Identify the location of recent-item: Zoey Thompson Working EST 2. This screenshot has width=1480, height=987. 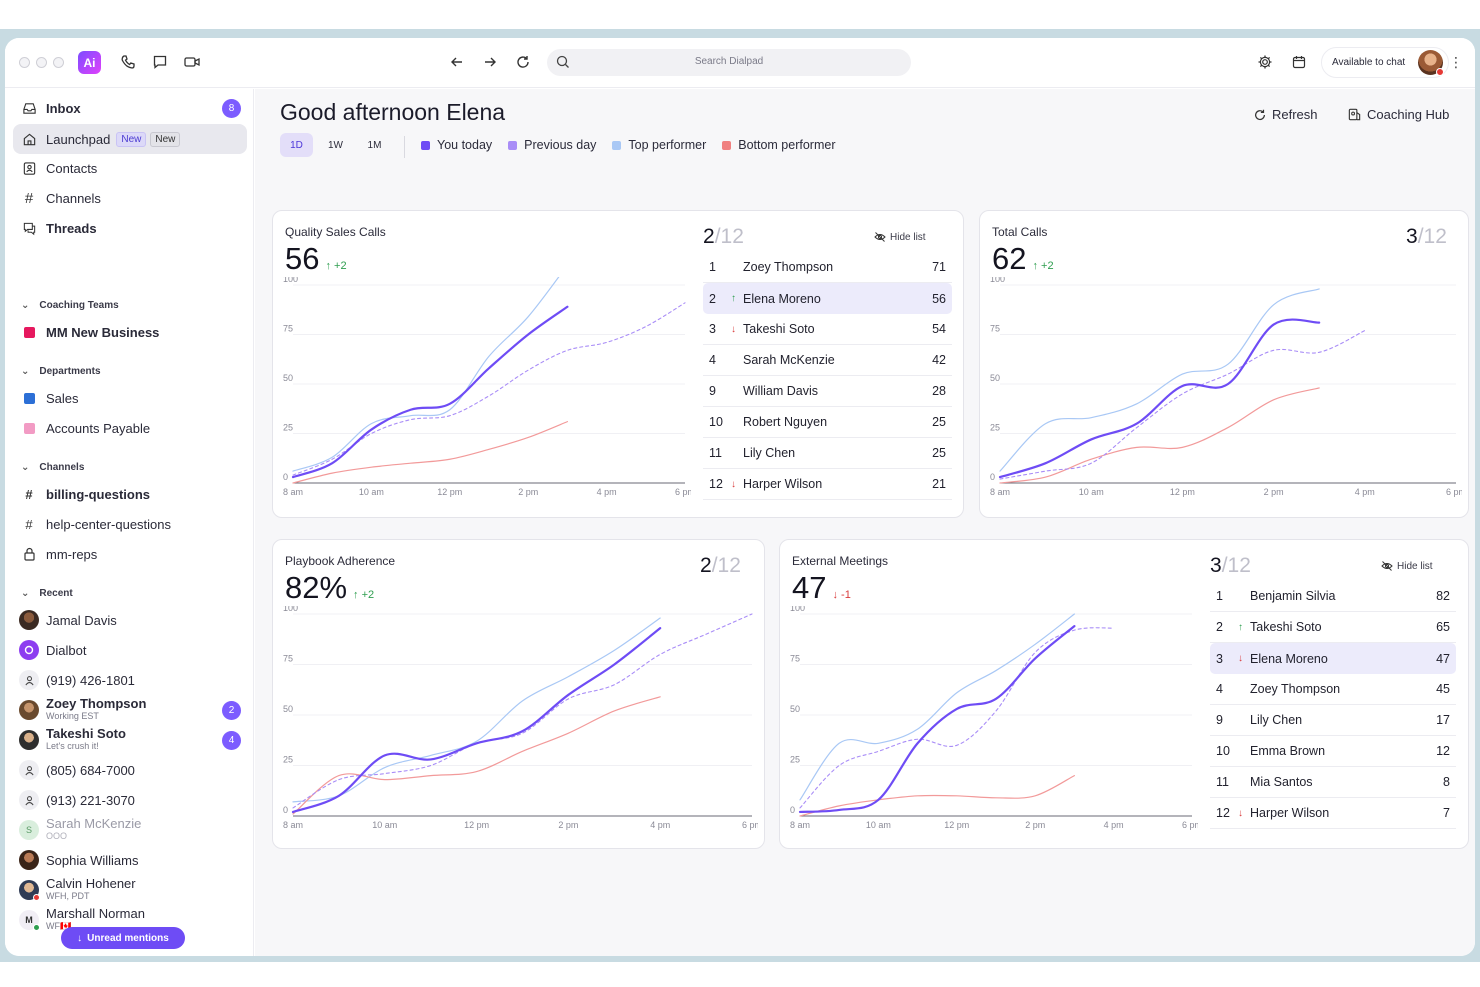
(130, 710).